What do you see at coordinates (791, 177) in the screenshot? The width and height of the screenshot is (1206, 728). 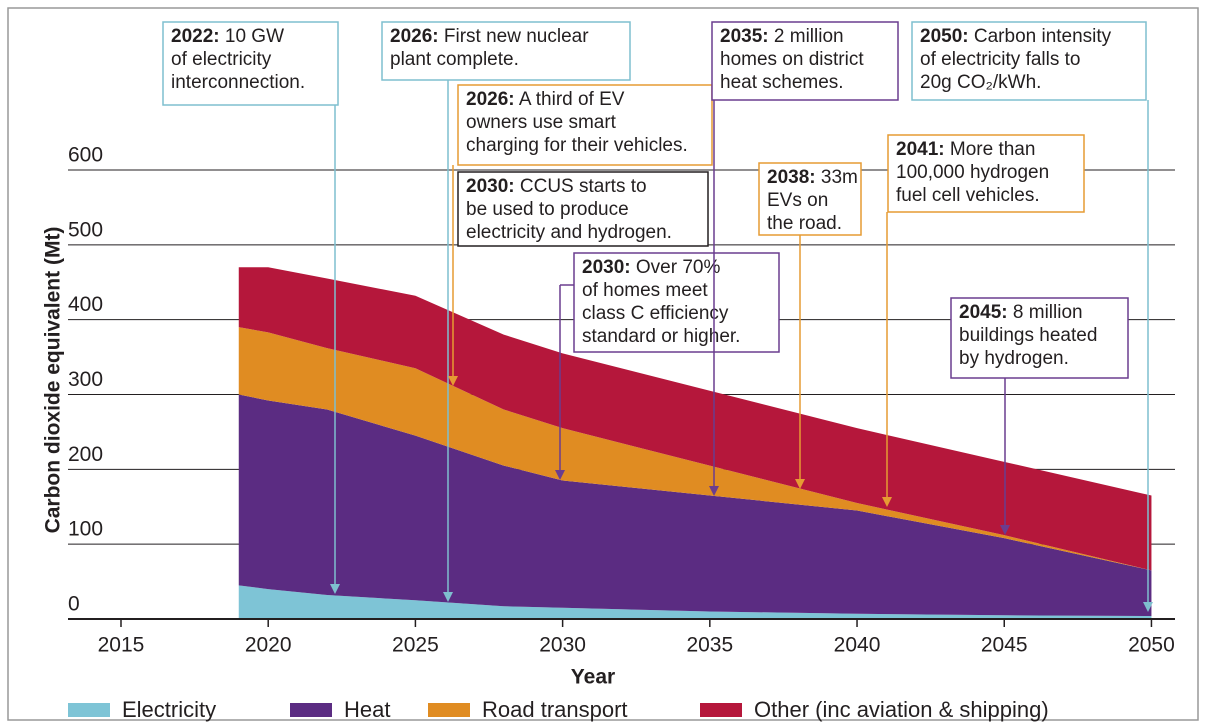 I see `annotation-year: 2038:` at bounding box center [791, 177].